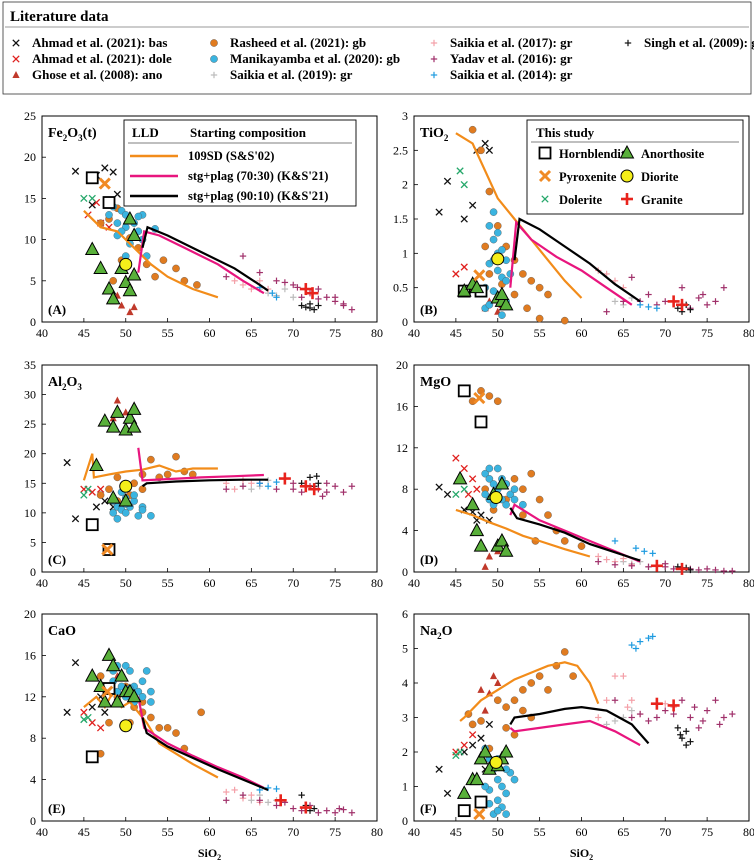 This screenshot has width=754, height=866. What do you see at coordinates (595, 154) in the screenshot?
I see `study-legend-label: Hornblendite` at bounding box center [595, 154].